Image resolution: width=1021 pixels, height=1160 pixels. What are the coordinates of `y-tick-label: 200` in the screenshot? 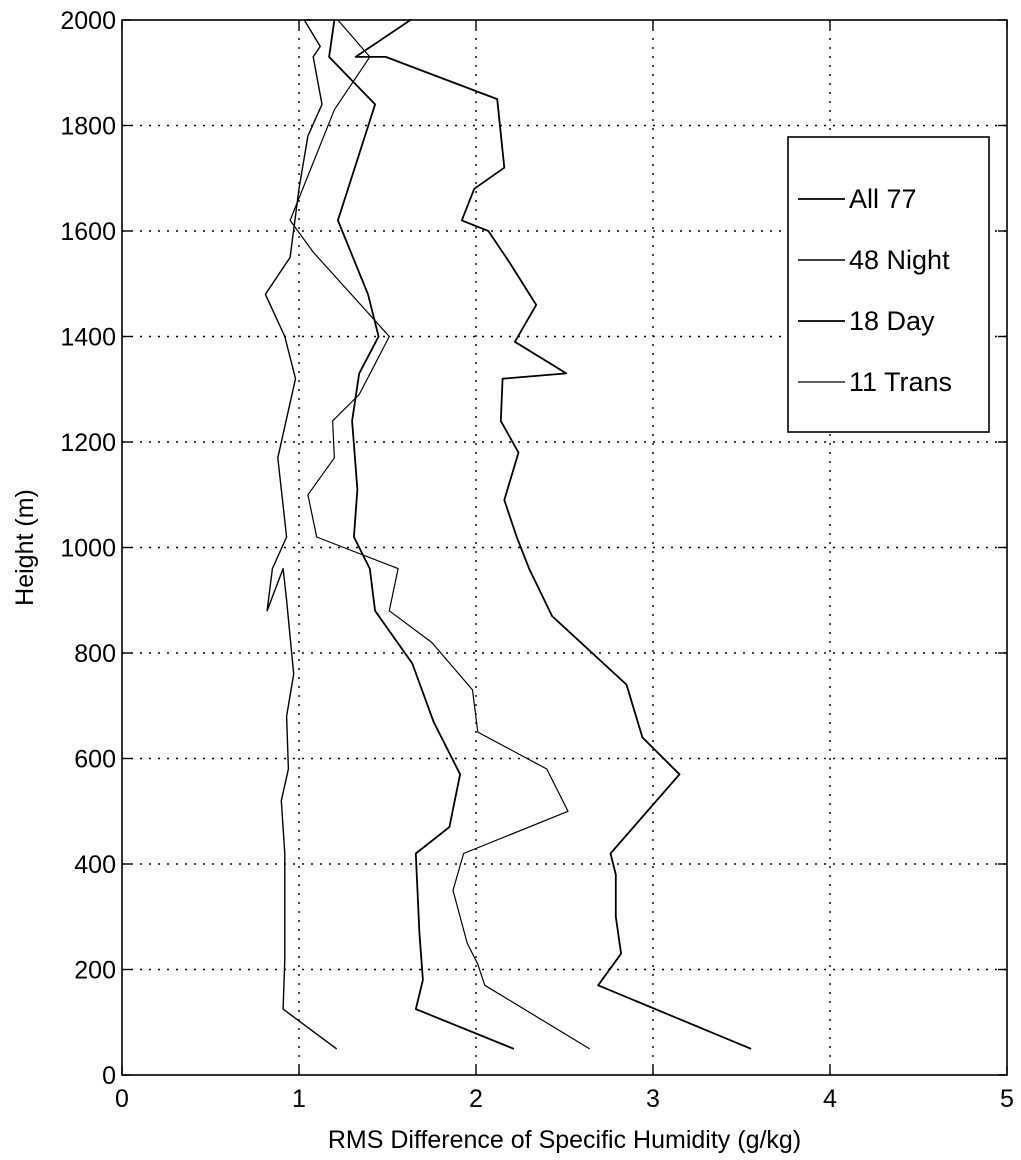 It's located at (95, 971).